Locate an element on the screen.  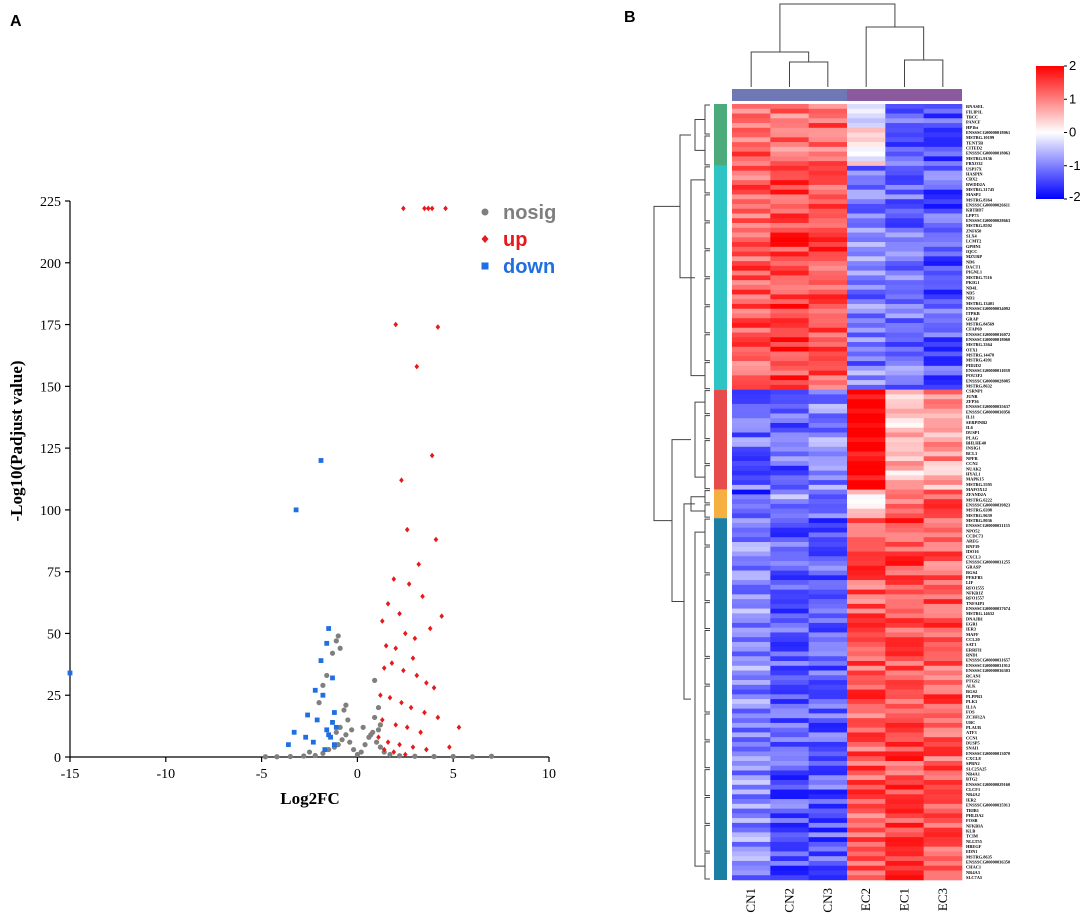
colorbar-tick-label: -2 is located at coordinates (1075, 196).